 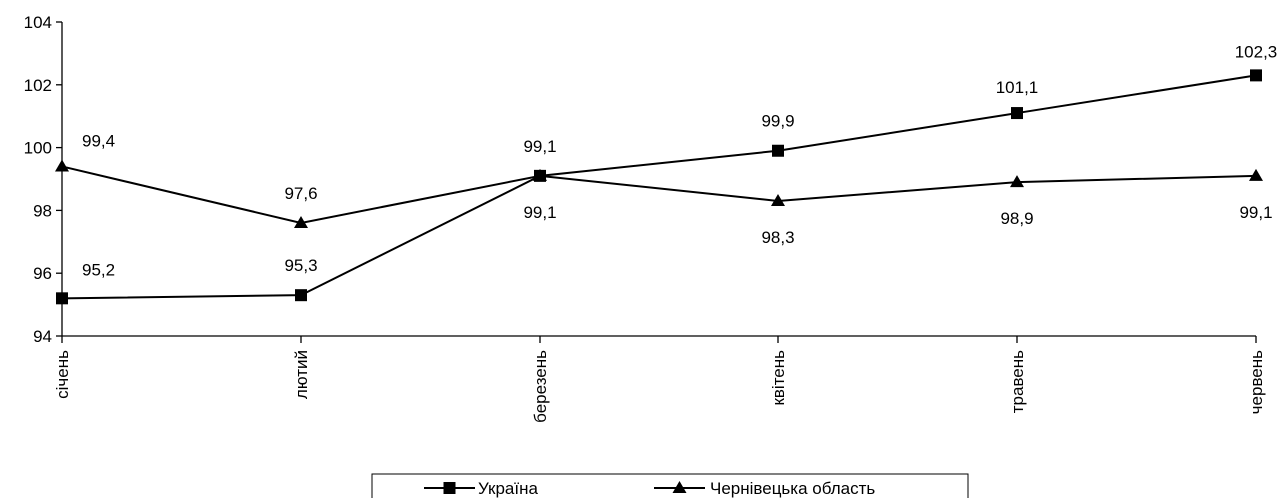 I want to click on y-tick-label: 102, so click(x=38, y=85).